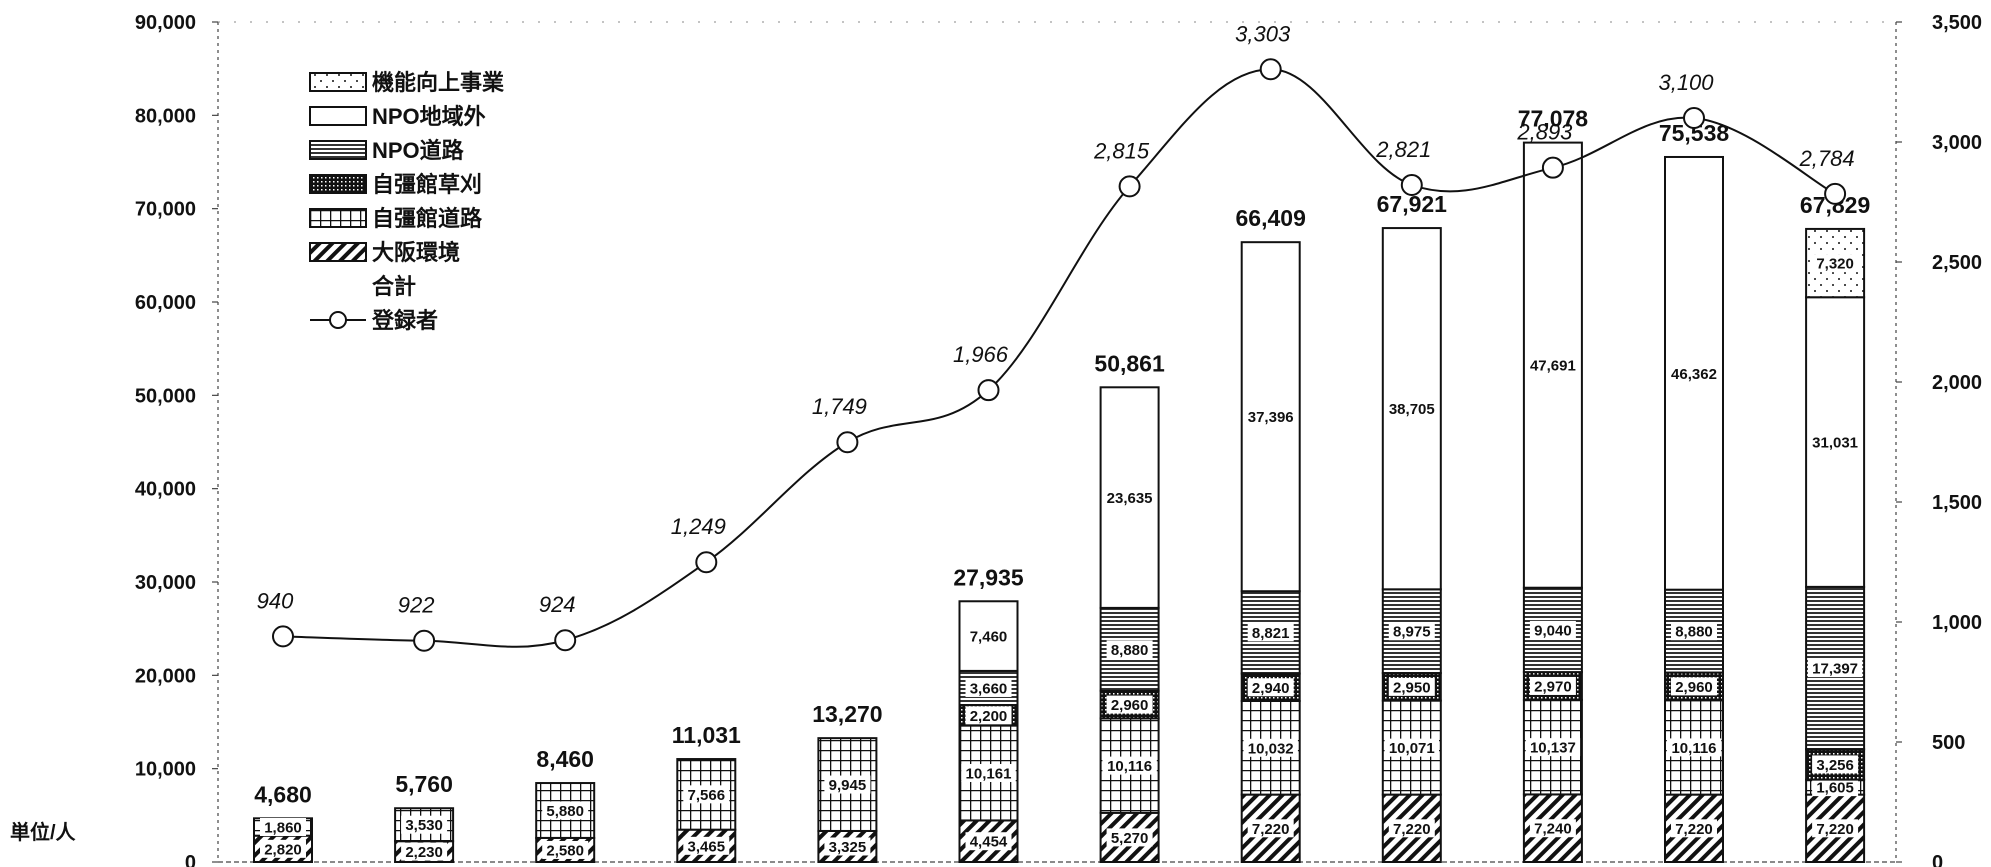 The width and height of the screenshot is (1991, 867). Describe the element at coordinates (190, 859) in the screenshot. I see `left-tick-label: 0` at that location.